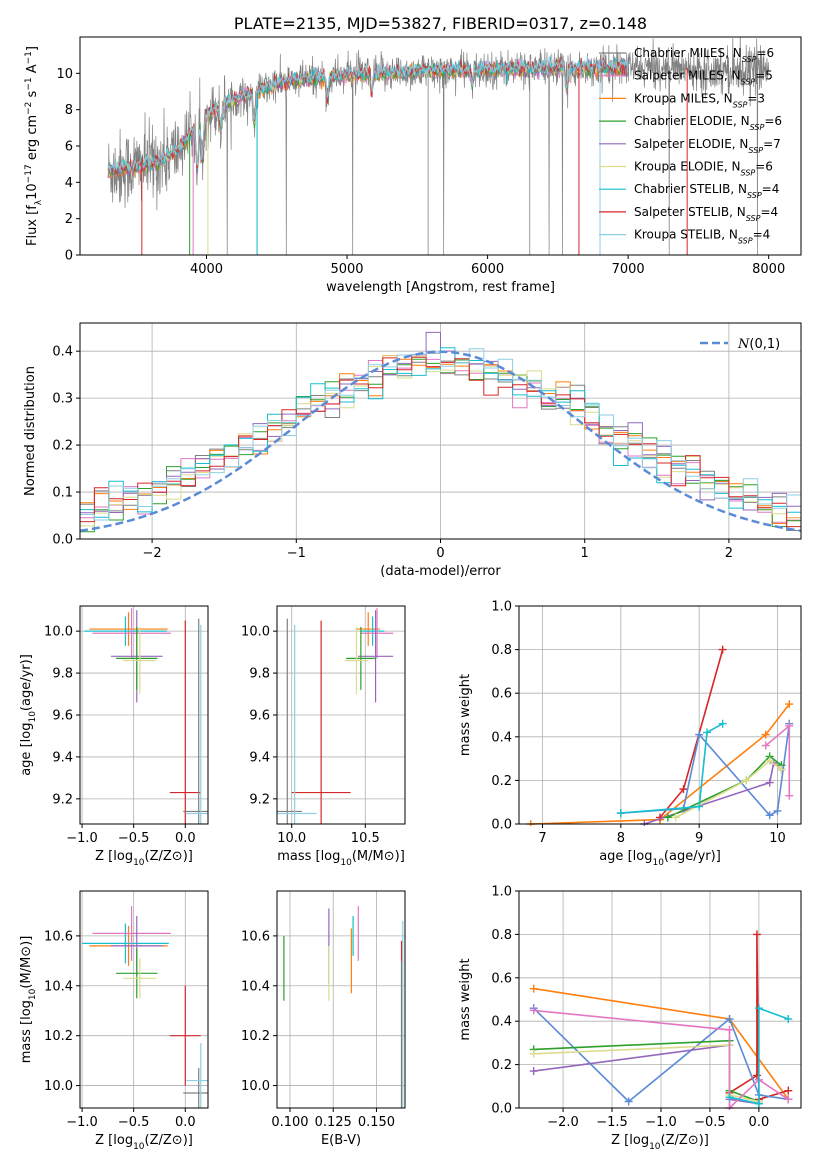 This screenshot has height=1170, width=819. Describe the element at coordinates (703, 169) in the screenshot. I see `legend-entry: Kroupa ELODIE, NSSP=6` at that location.